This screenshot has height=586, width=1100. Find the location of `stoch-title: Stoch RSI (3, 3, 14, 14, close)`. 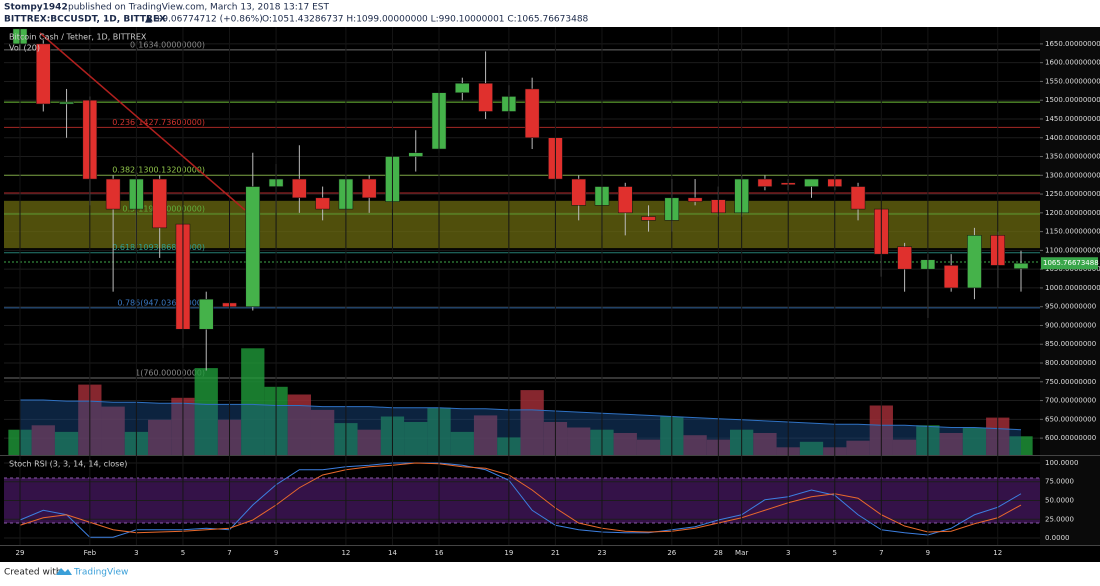

stoch-title: Stoch RSI (3, 3, 14, 14, close) is located at coordinates (68, 464).